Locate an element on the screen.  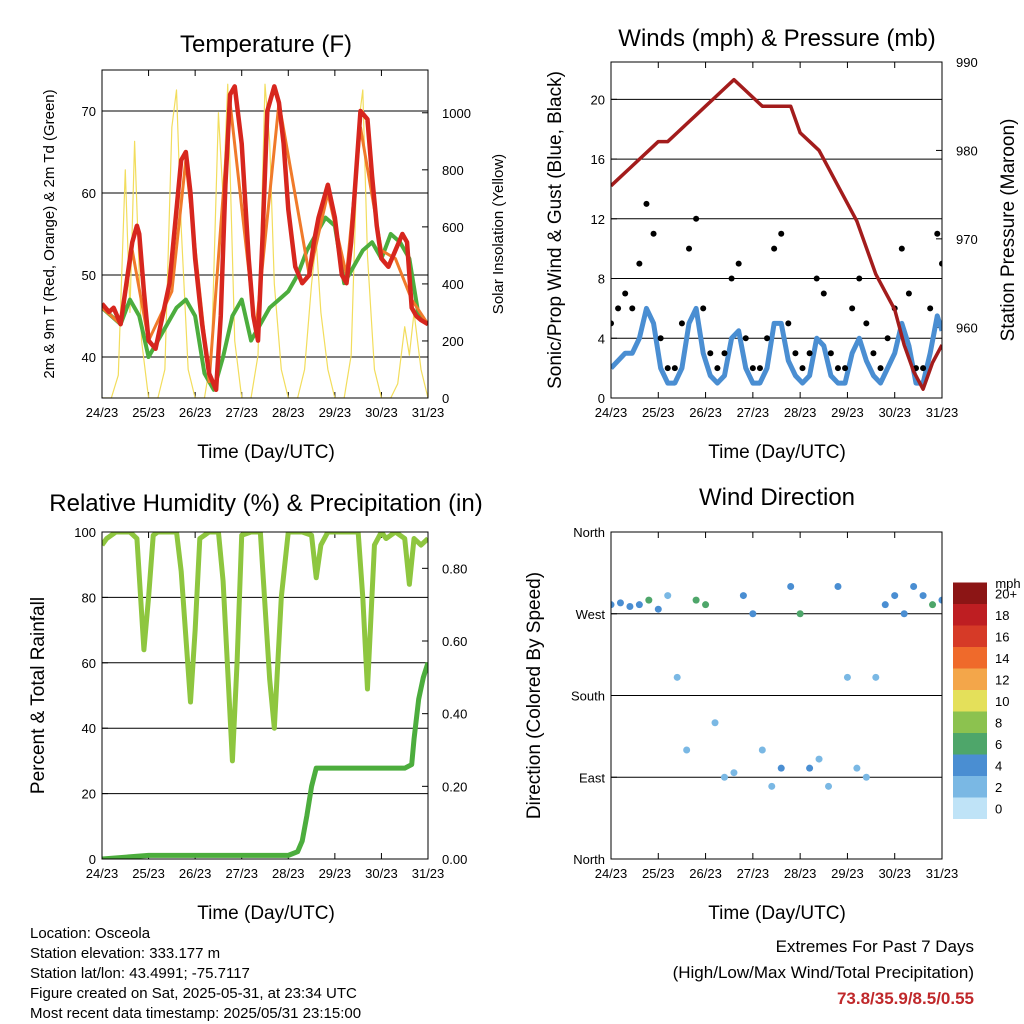
y2-tick-label: 0.20 is located at coordinates (454, 786).